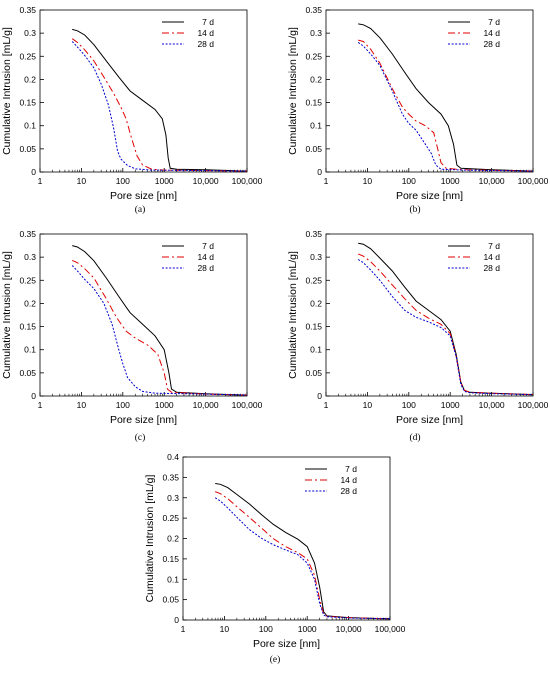  I want to click on legend-label: 7 d, so click(494, 246).